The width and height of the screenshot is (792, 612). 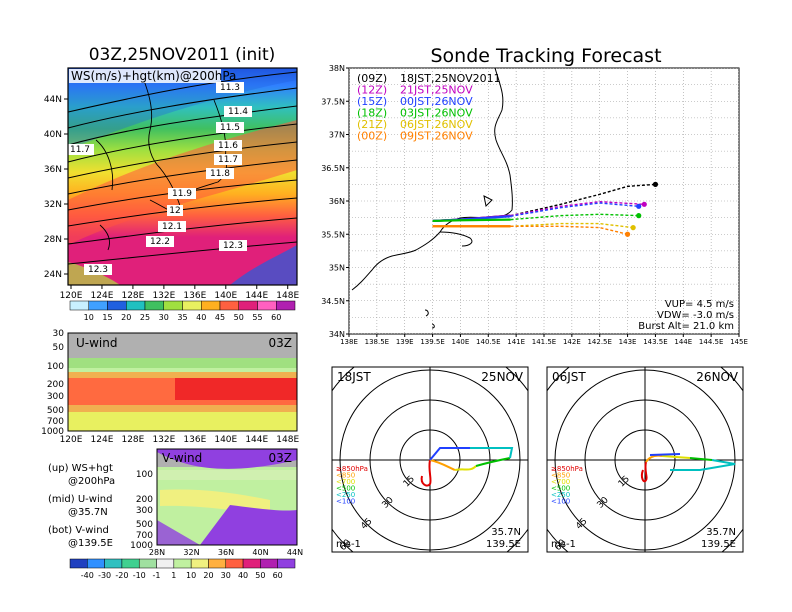 I want to click on hodo-legend-item: <500, so click(x=345, y=489).